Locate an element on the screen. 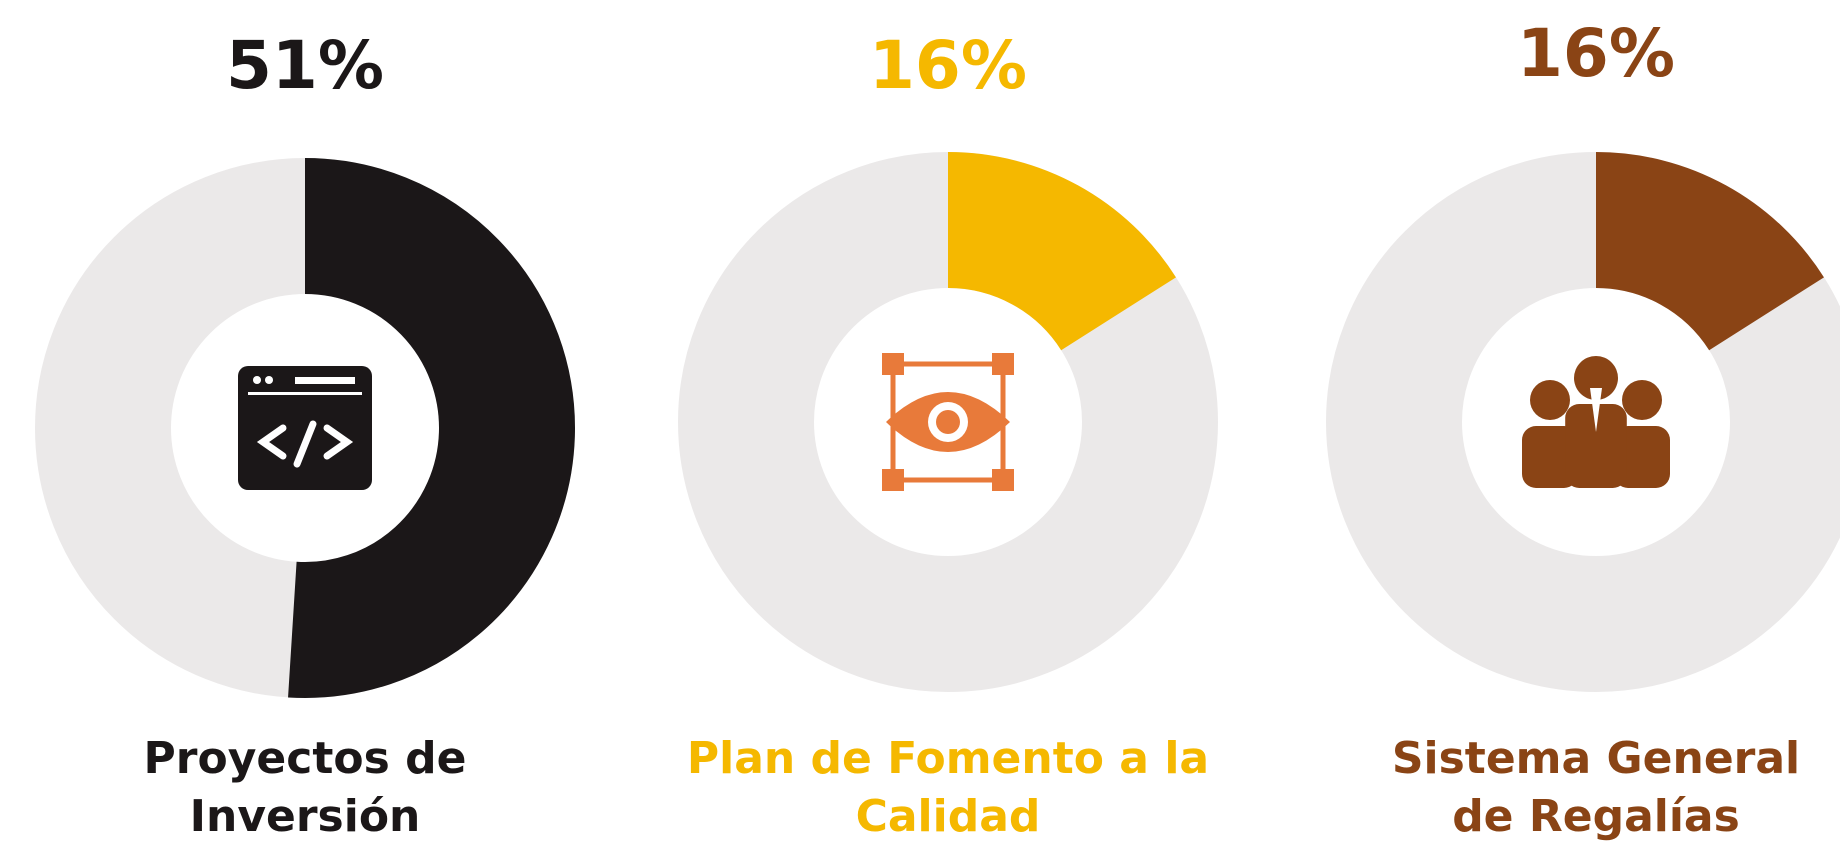 This screenshot has height=856, width=1840. chart-title: Plan de Fomento a la Calidad is located at coordinates (948, 787).